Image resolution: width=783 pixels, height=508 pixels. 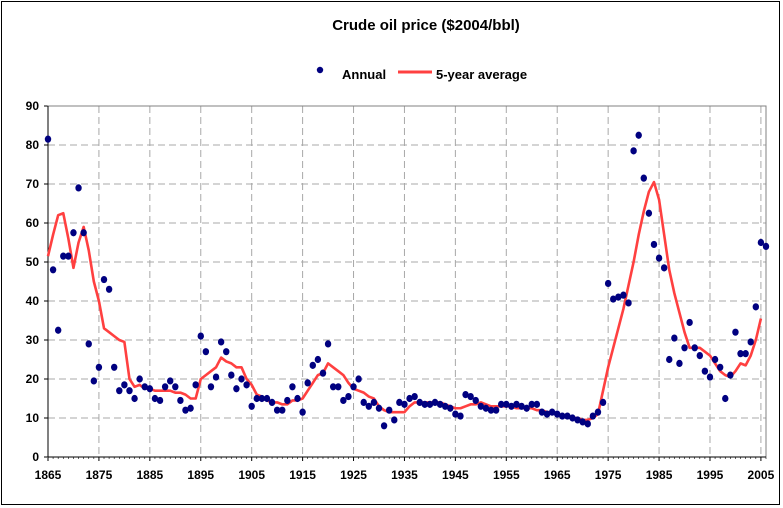 I want to click on x-tick-label: 1965, so click(x=557, y=475).